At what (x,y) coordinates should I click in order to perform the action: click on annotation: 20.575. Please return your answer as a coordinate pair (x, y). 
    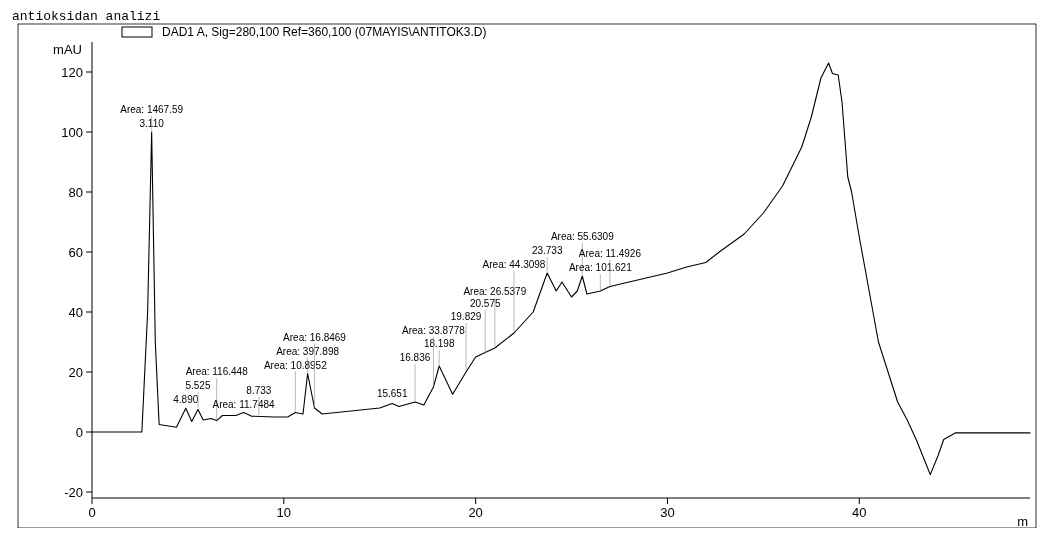
    Looking at the image, I should click on (485, 303).